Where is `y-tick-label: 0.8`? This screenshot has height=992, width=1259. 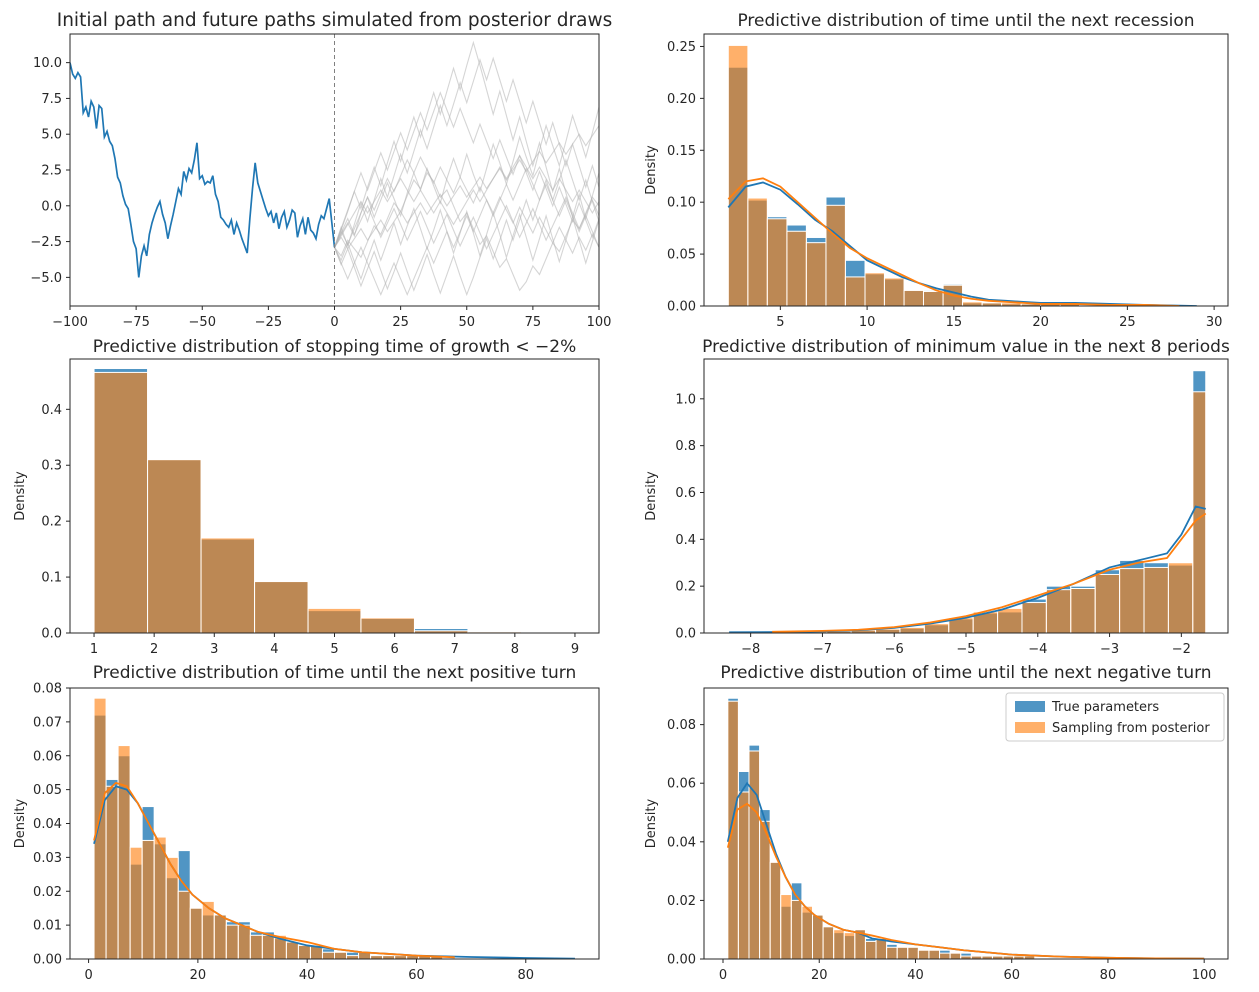 y-tick-label: 0.8 is located at coordinates (685, 446).